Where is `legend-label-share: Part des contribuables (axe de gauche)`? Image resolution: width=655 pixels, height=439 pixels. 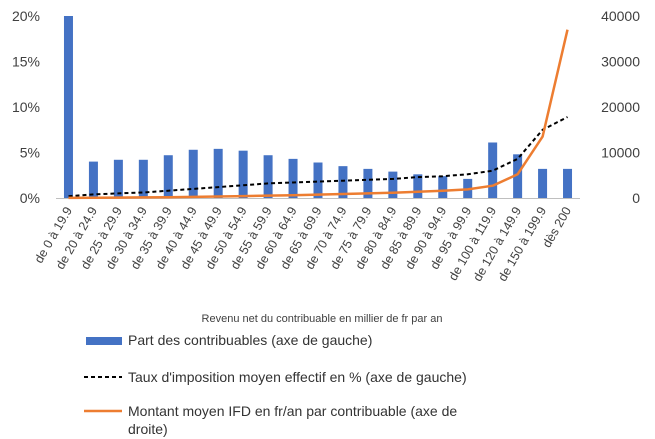 legend-label-share: Part des contribuables (axe de gauche) is located at coordinates (250, 340).